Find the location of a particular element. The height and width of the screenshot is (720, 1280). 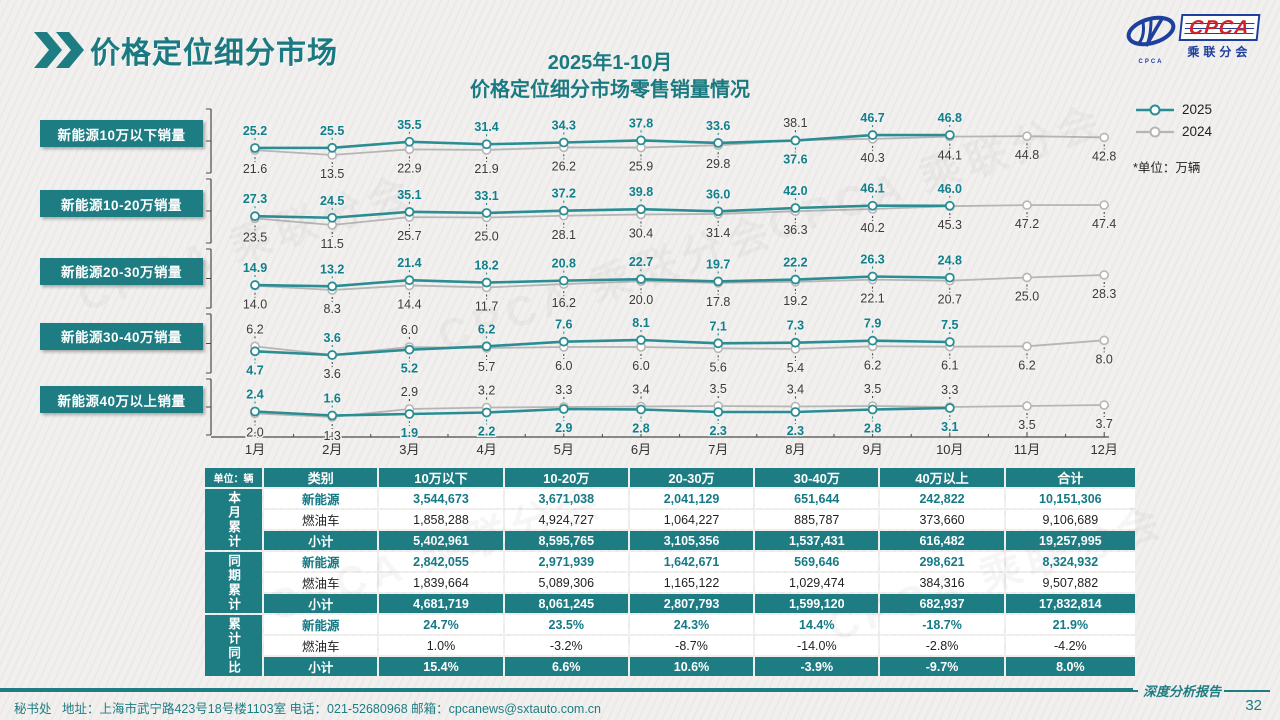

data-label: 3.2 is located at coordinates (486, 391).